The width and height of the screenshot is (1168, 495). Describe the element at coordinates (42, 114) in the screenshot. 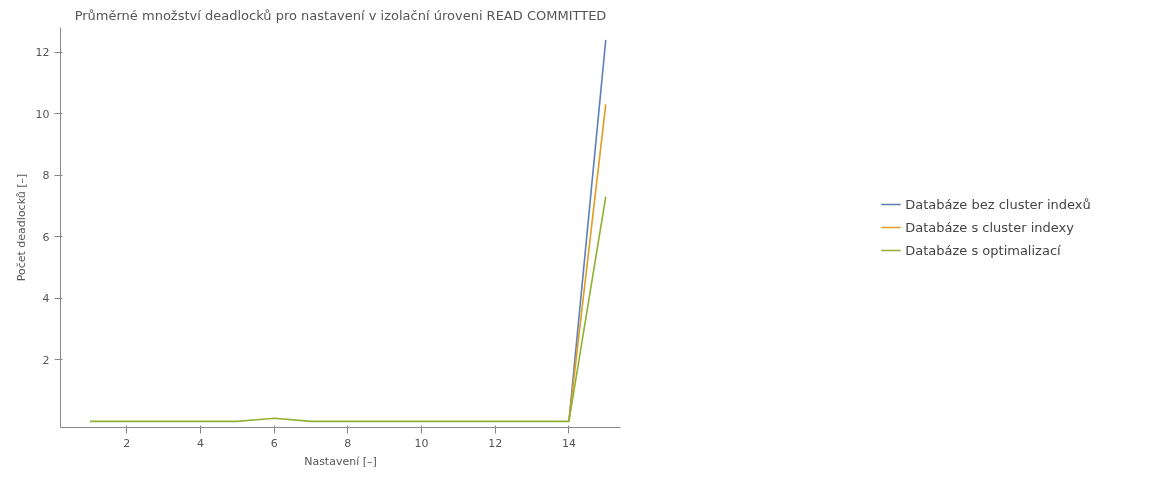

I see `y-tick-label: 10` at that location.